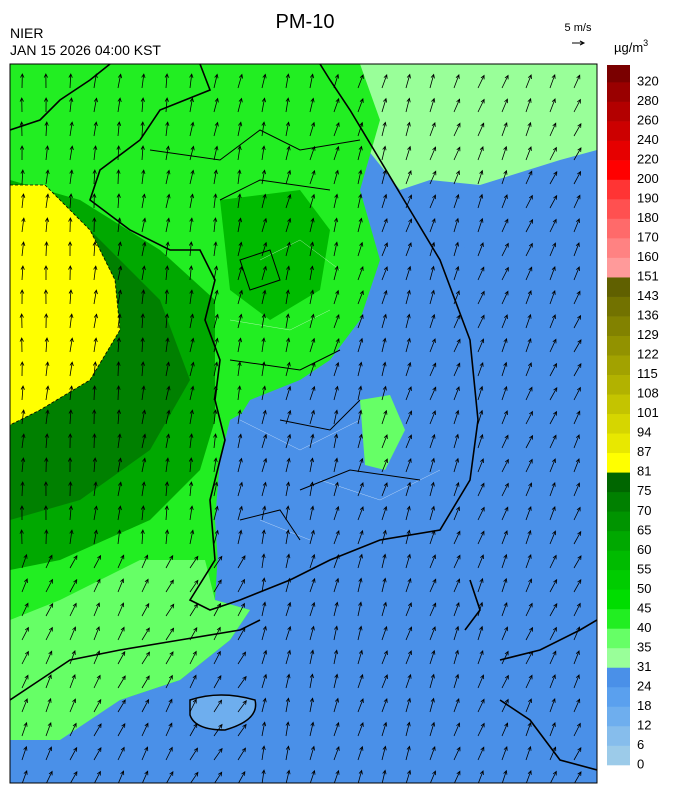 The height and width of the screenshot is (800, 673). What do you see at coordinates (644, 607) in the screenshot?
I see `colorbar-label: 45` at bounding box center [644, 607].